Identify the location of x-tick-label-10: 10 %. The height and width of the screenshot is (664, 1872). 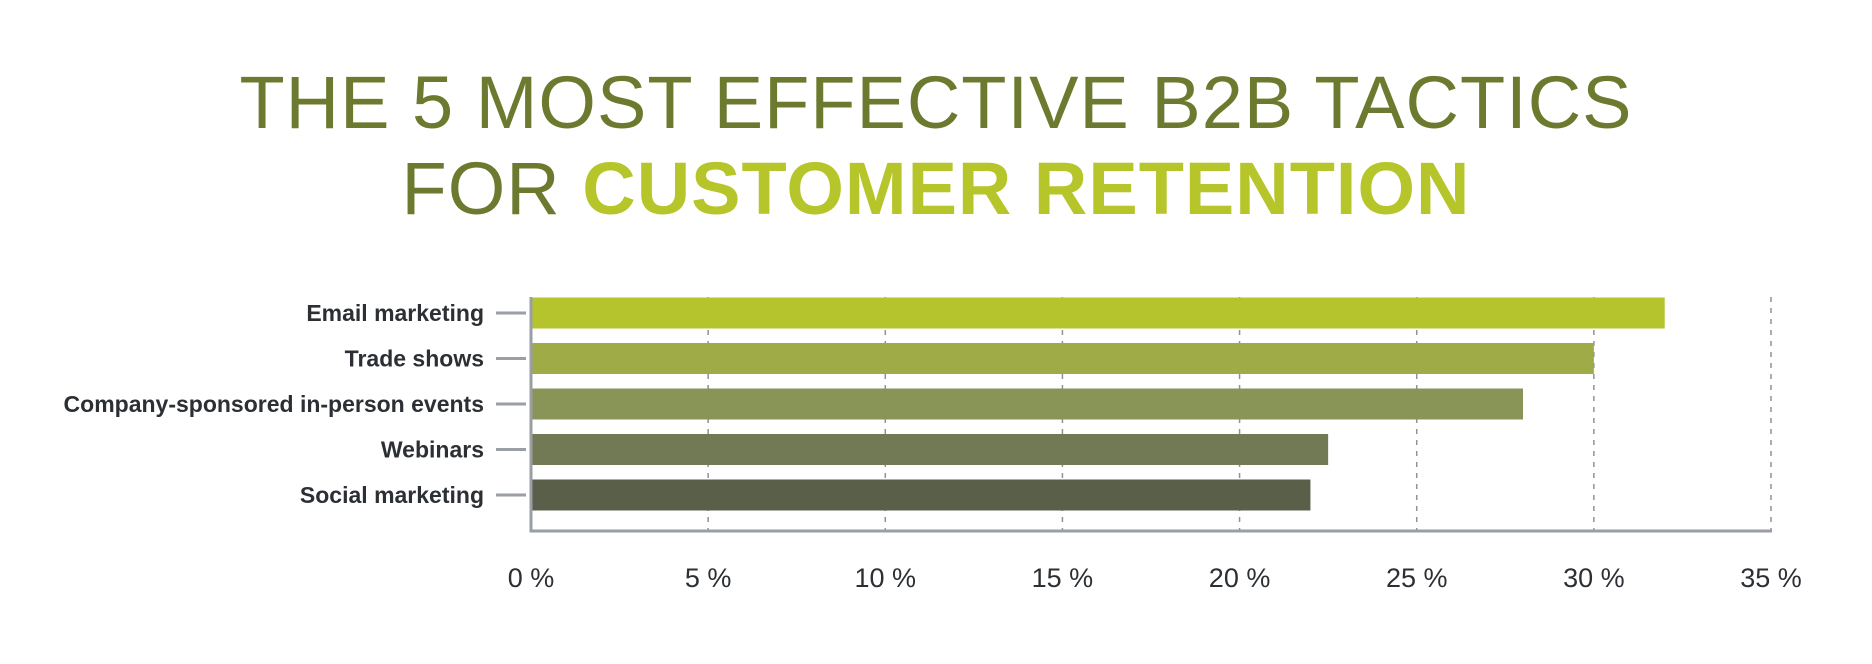
(886, 578).